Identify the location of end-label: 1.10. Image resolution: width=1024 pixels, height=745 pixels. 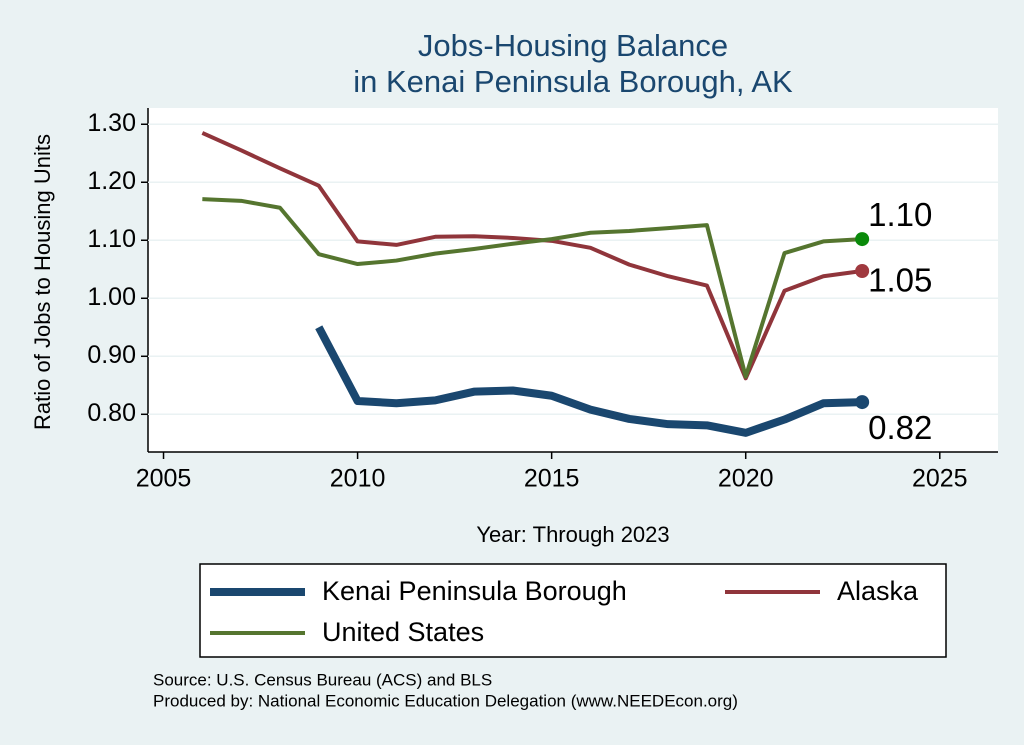
(900, 214).